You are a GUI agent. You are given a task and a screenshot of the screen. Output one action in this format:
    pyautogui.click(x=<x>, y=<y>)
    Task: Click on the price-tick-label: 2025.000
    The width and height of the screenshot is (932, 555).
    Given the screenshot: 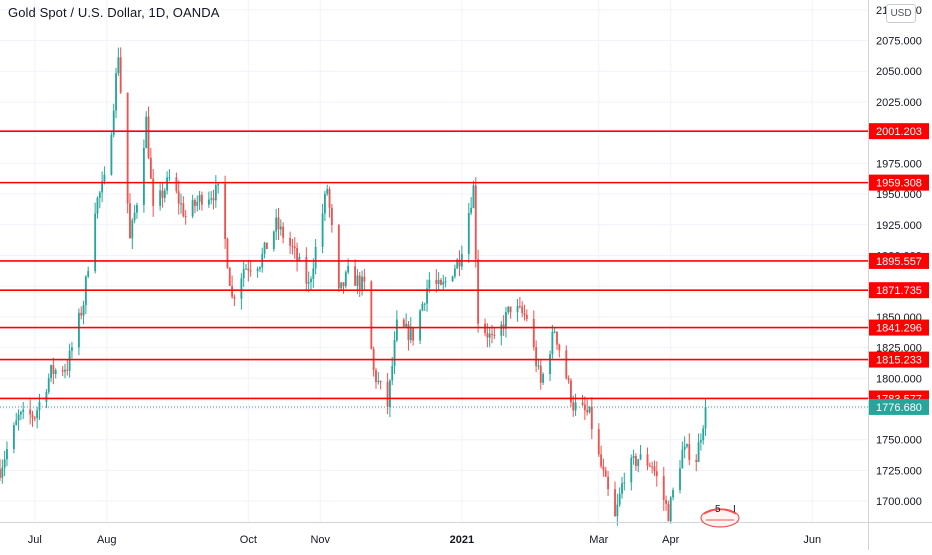 What is the action you would take?
    pyautogui.click(x=899, y=103)
    